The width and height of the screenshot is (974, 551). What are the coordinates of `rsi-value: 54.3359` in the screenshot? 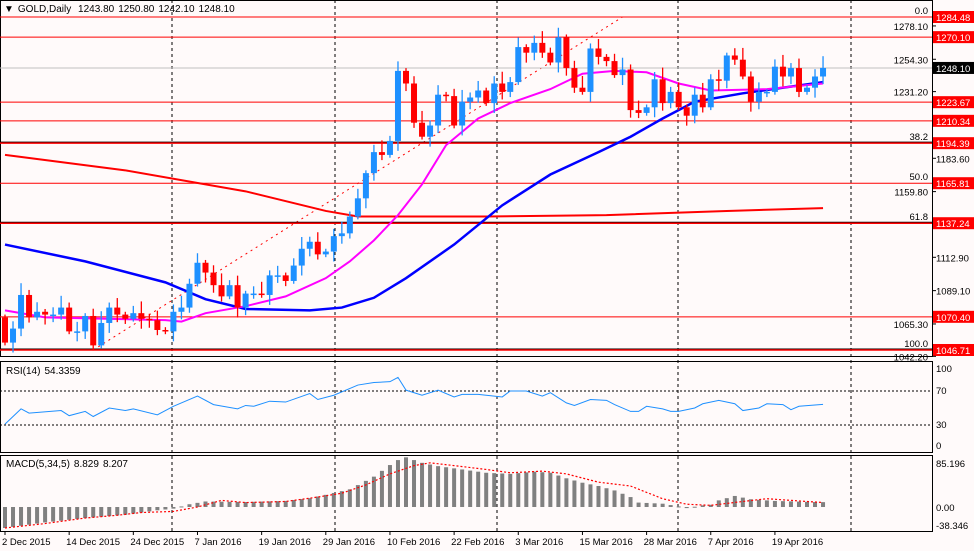 It's located at (62, 371).